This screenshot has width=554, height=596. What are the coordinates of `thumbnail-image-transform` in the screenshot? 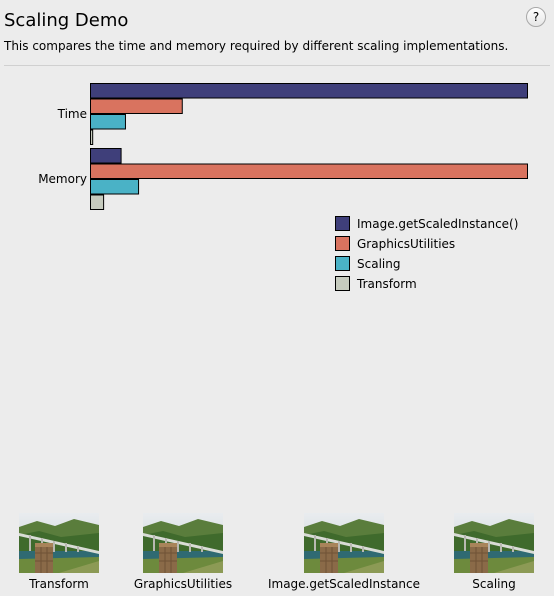 It's located at (59, 543).